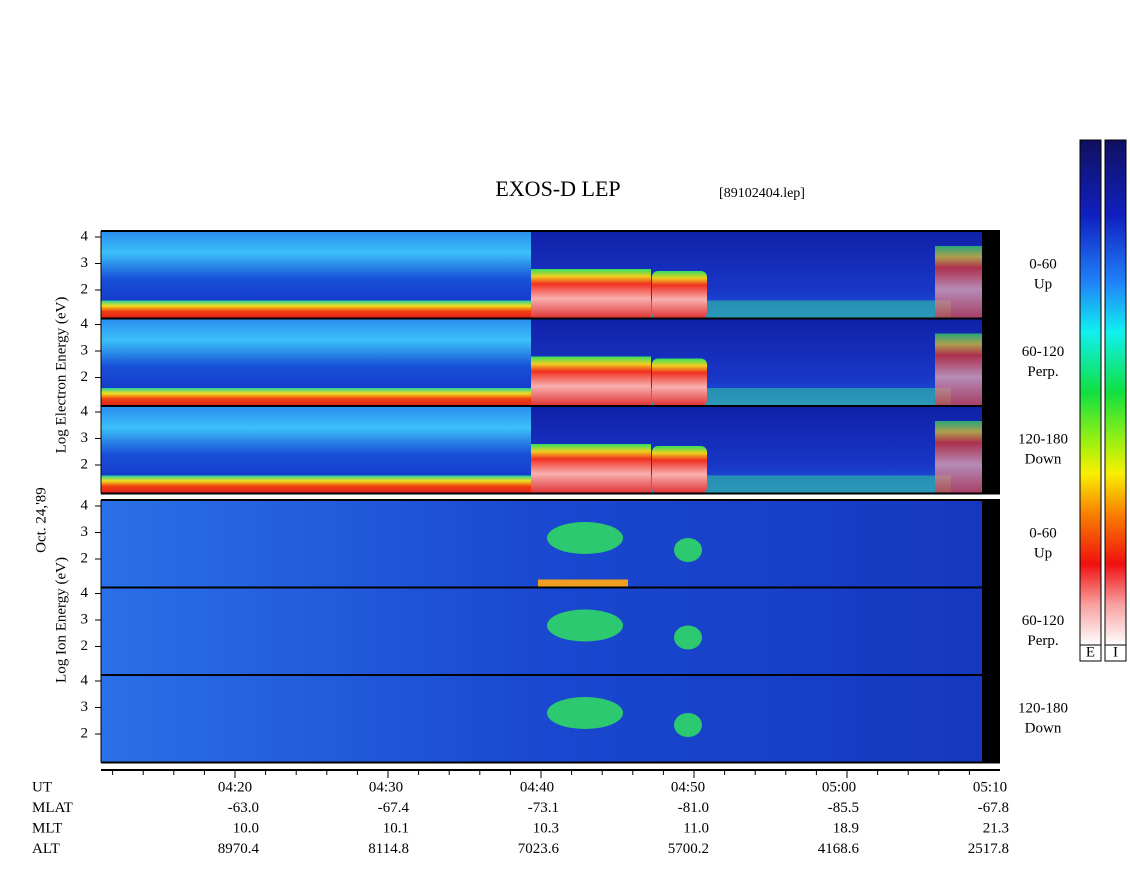  I want to click on colorbar-label: E, so click(1090, 652).